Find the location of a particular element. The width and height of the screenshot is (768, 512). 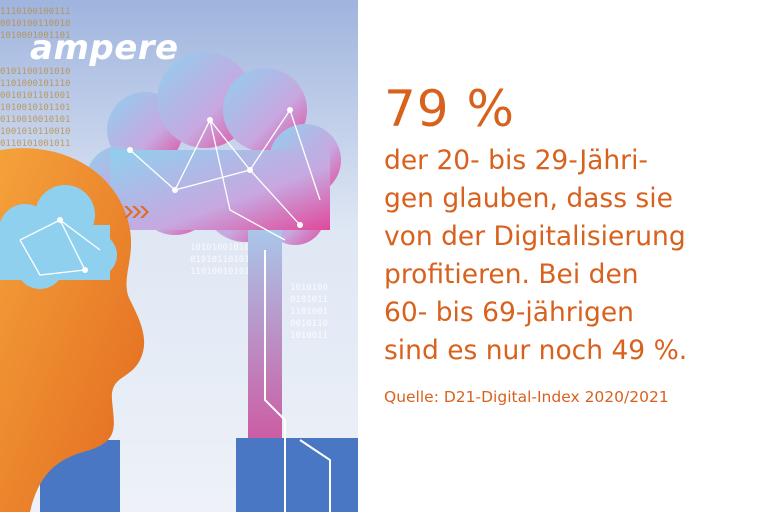

svg-text: 10101001010010 is located at coordinates (228, 248).